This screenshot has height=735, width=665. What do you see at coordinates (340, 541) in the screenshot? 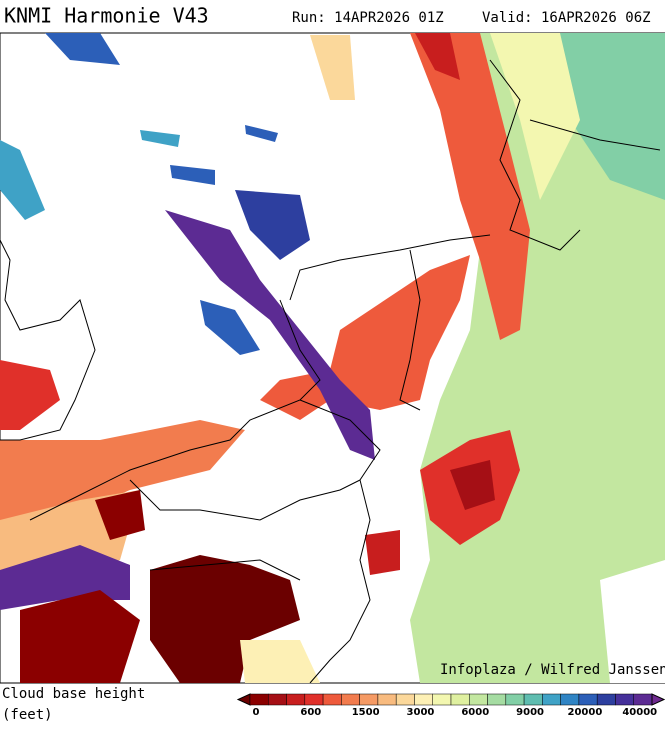
I see `border` at bounding box center [340, 541].